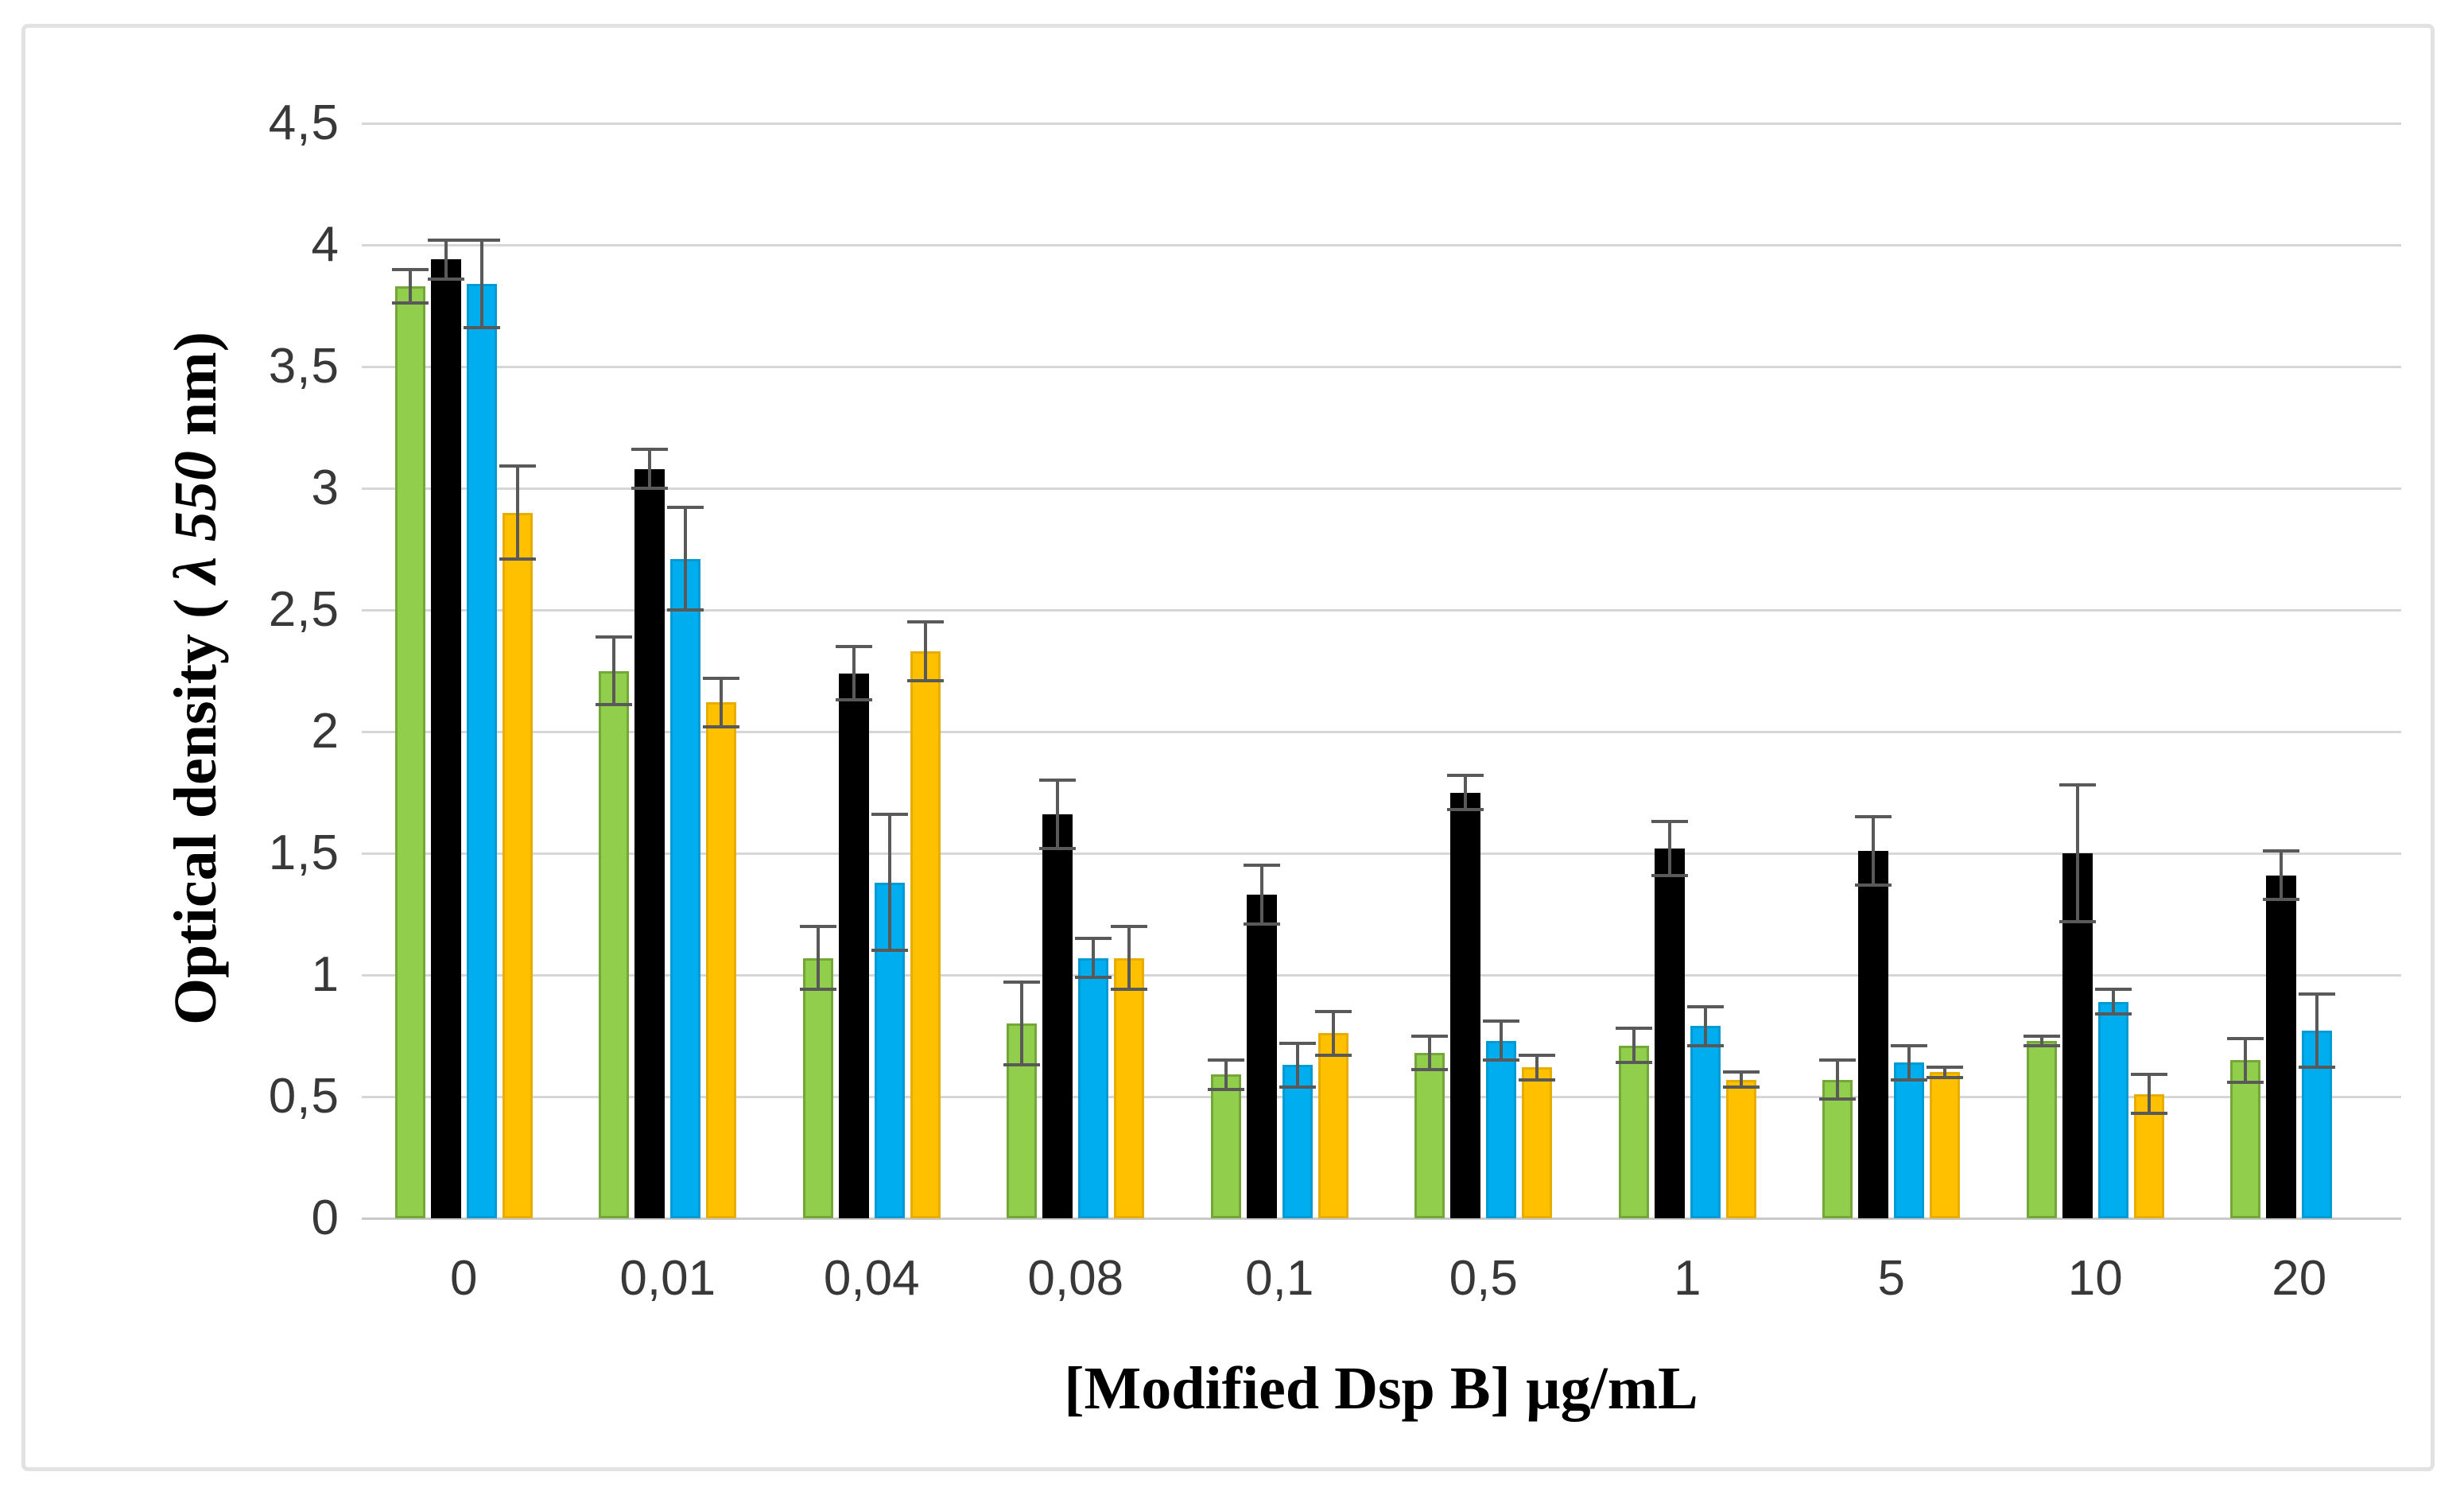  Describe the element at coordinates (1381, 1219) in the screenshot. I see `x-axis-line` at that location.